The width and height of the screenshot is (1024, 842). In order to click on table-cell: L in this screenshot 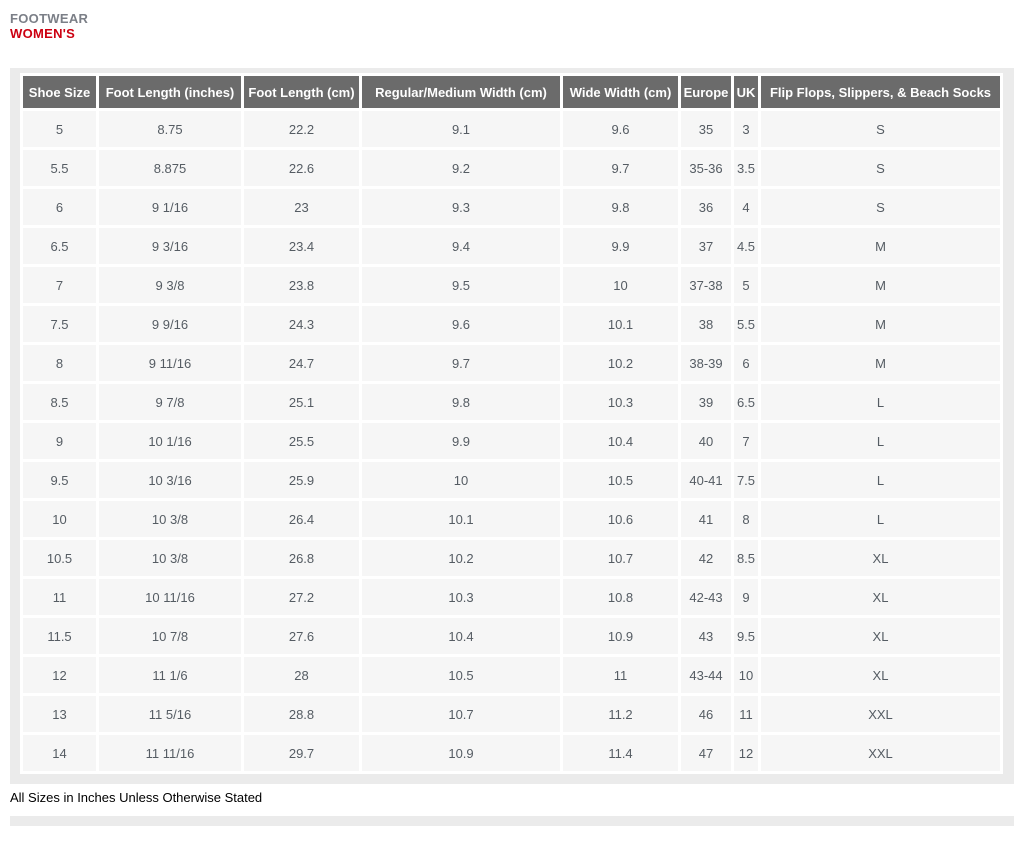, I will do `click(880, 480)`.